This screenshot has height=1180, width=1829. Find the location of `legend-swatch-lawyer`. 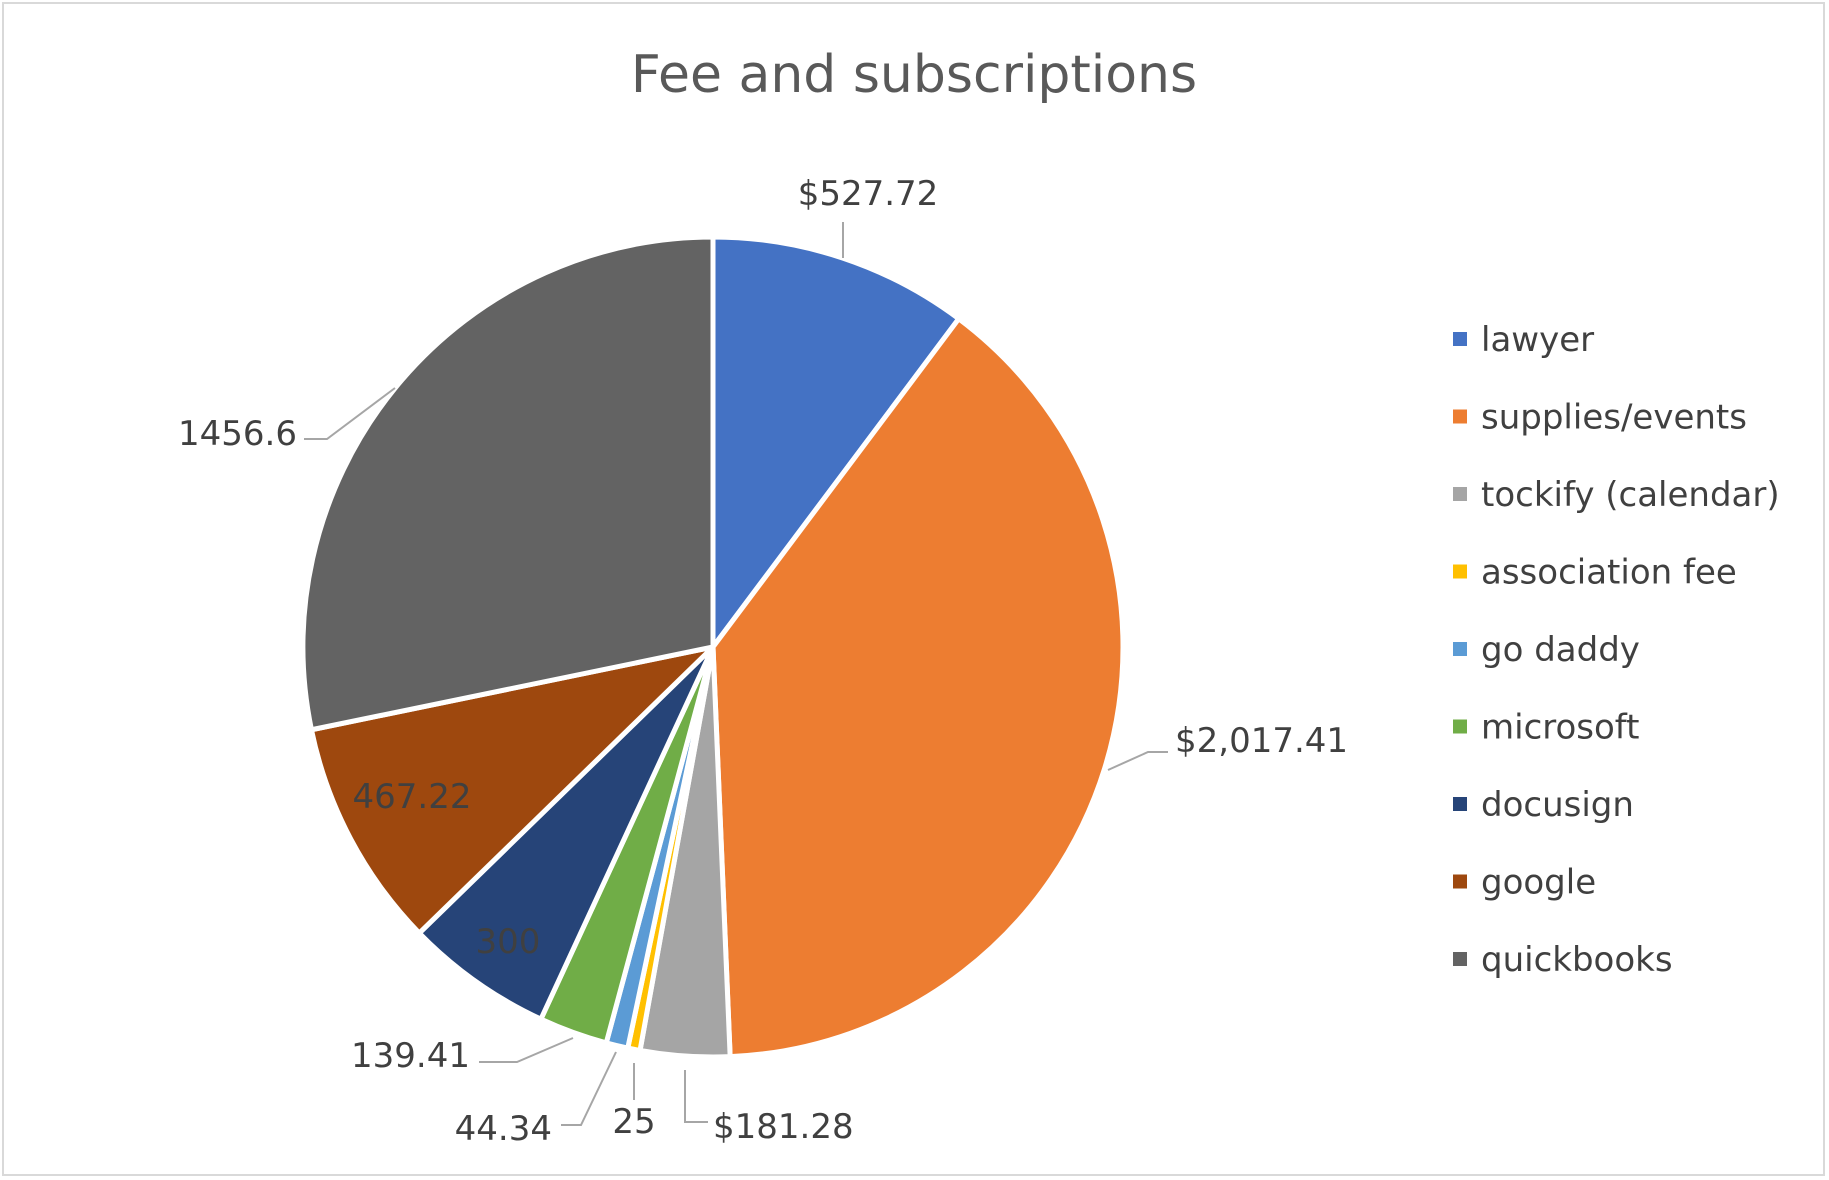

legend-swatch-lawyer is located at coordinates (1460, 339).